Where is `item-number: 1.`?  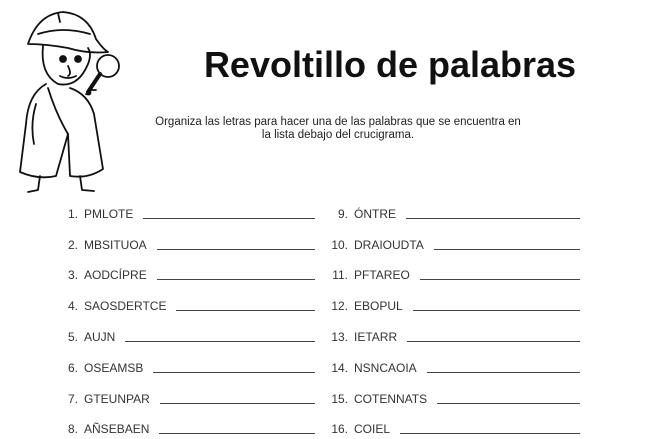
item-number: 1. is located at coordinates (73, 213).